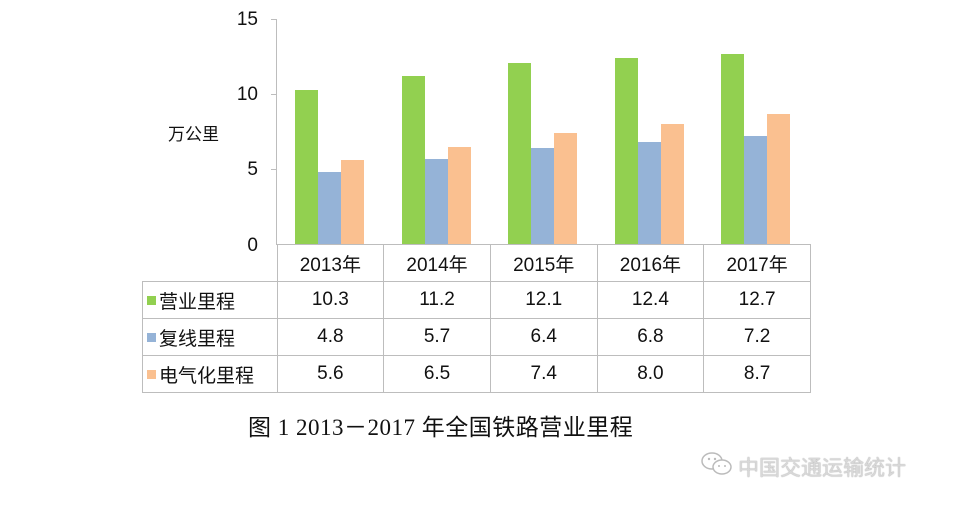 Image resolution: width=953 pixels, height=506 pixels. I want to click on legend-swatch-blue, so click(151, 337).